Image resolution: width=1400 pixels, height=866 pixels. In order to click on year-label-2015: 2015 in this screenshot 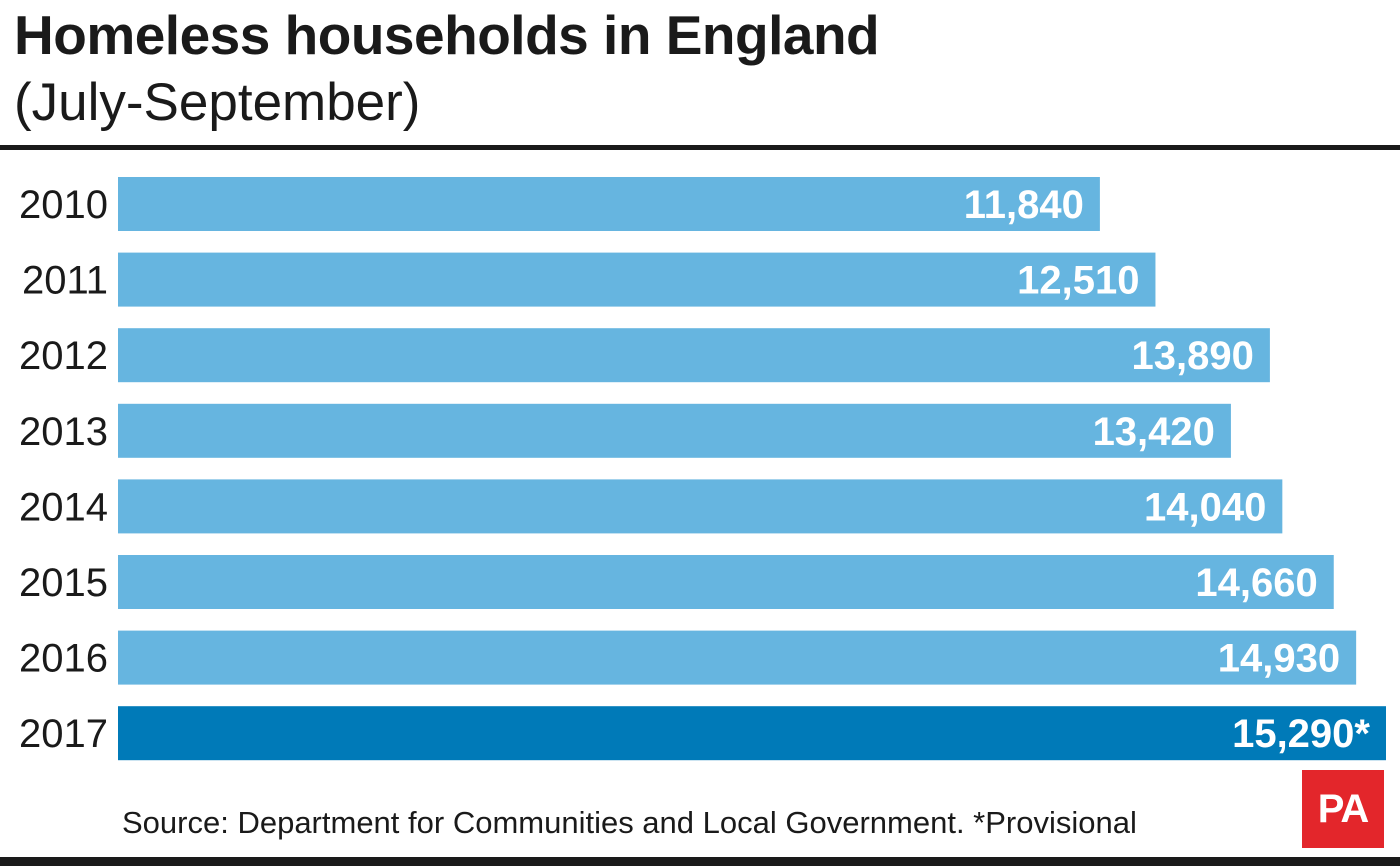, I will do `click(63, 583)`.